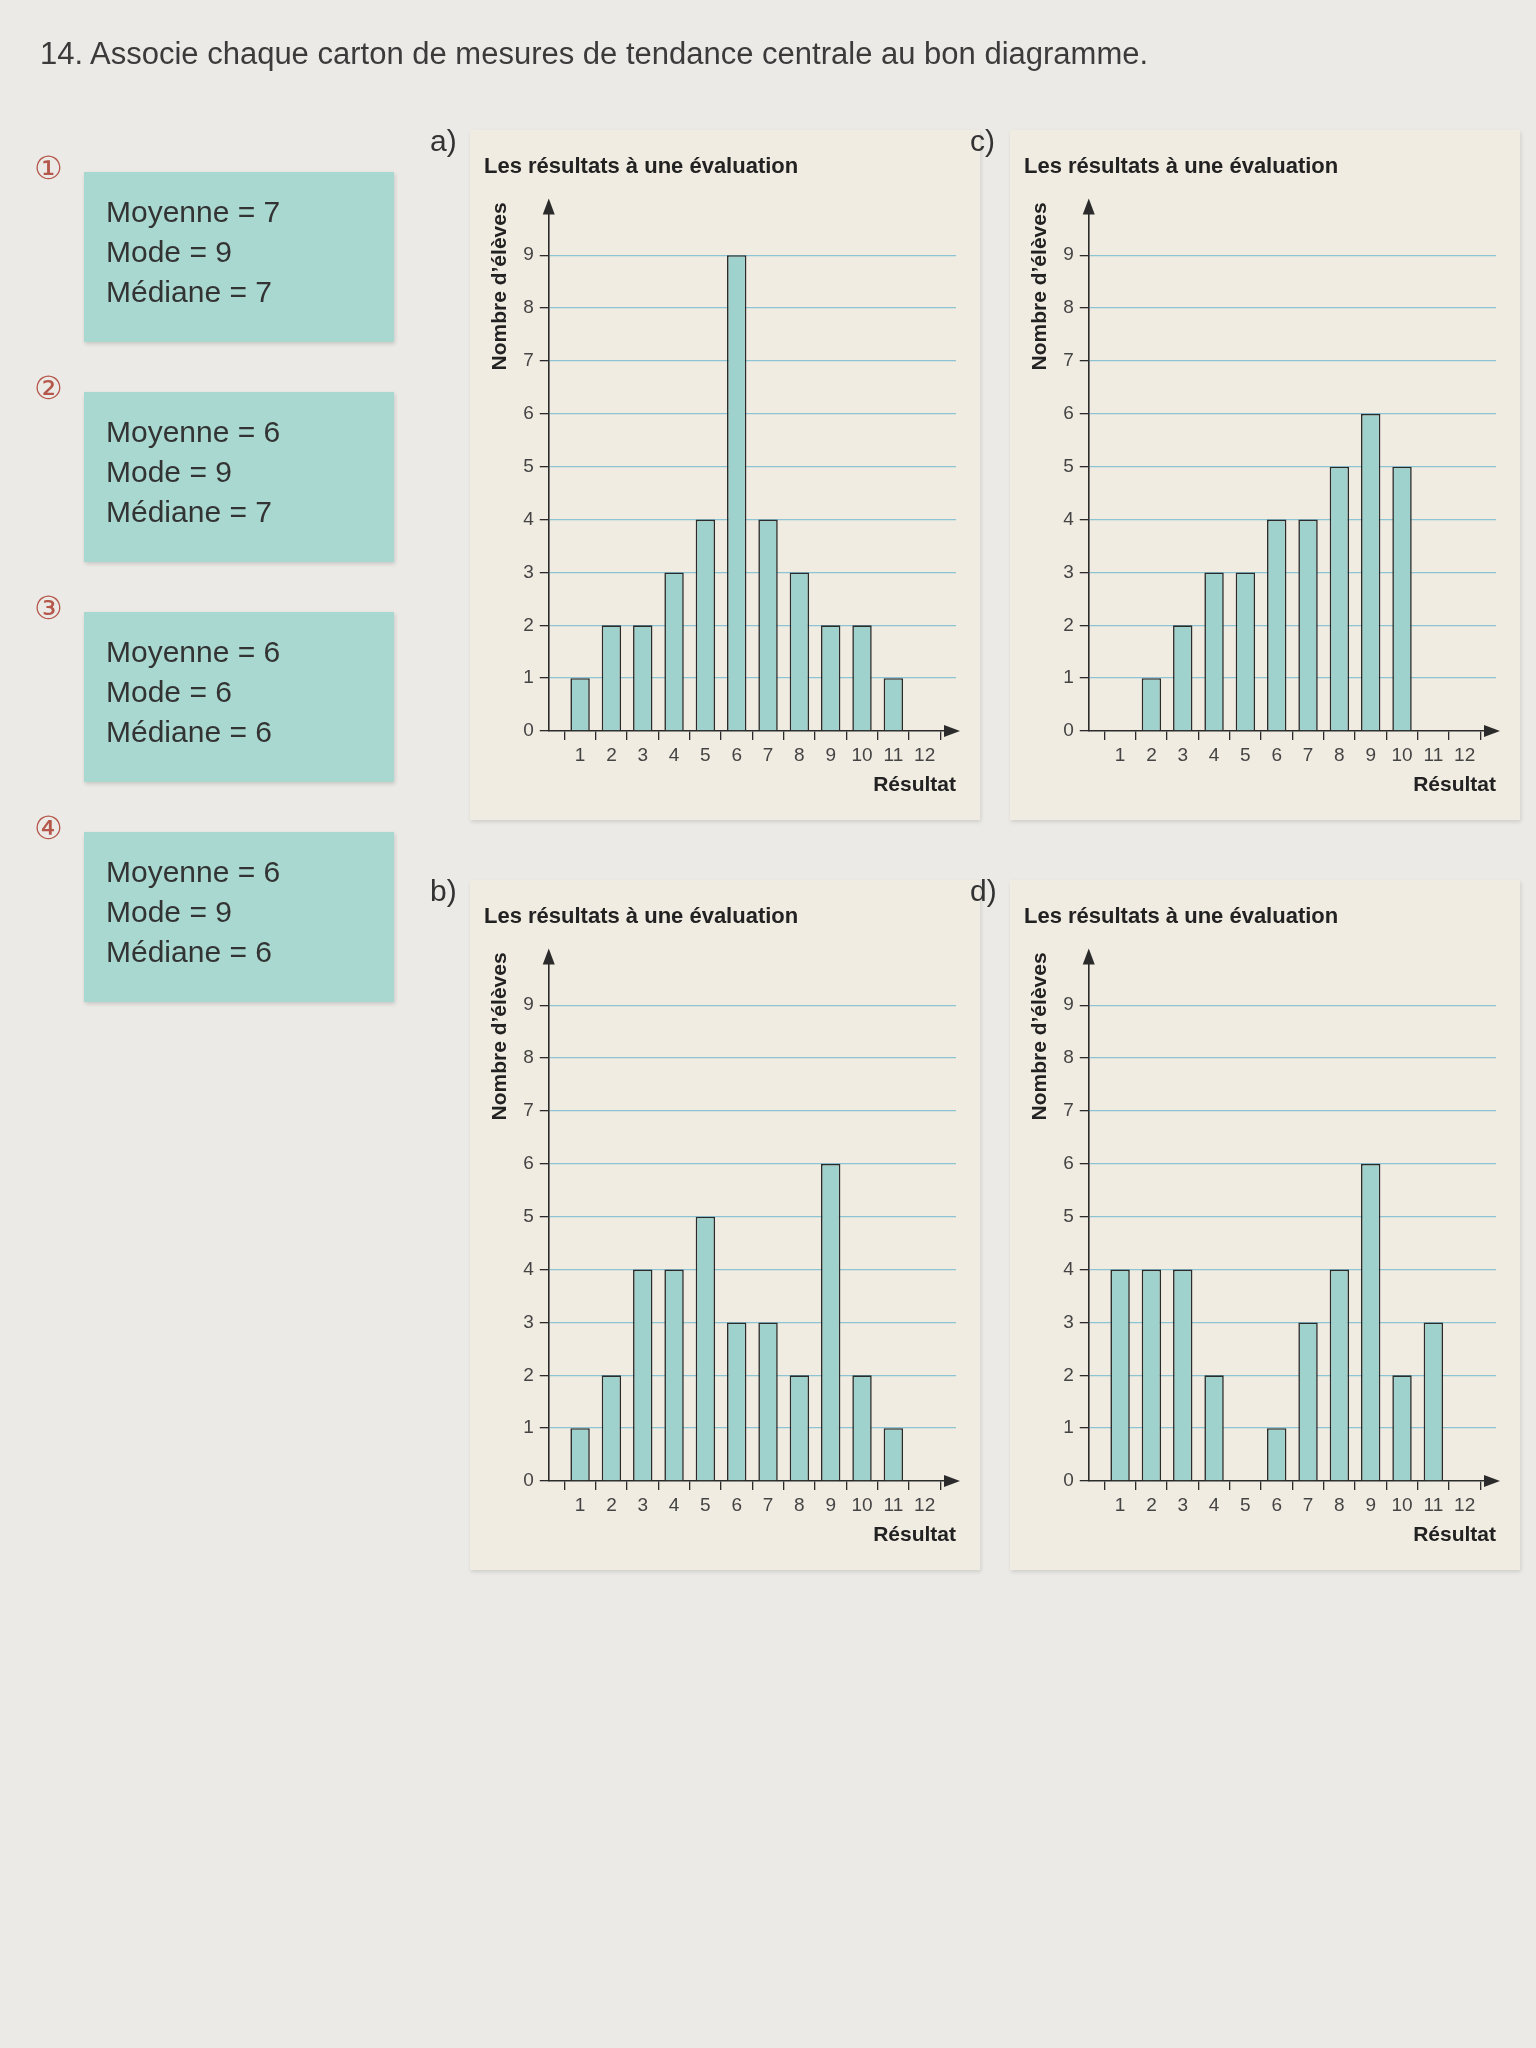 Image resolution: width=1536 pixels, height=2048 pixels. I want to click on text: a), so click(443, 141).